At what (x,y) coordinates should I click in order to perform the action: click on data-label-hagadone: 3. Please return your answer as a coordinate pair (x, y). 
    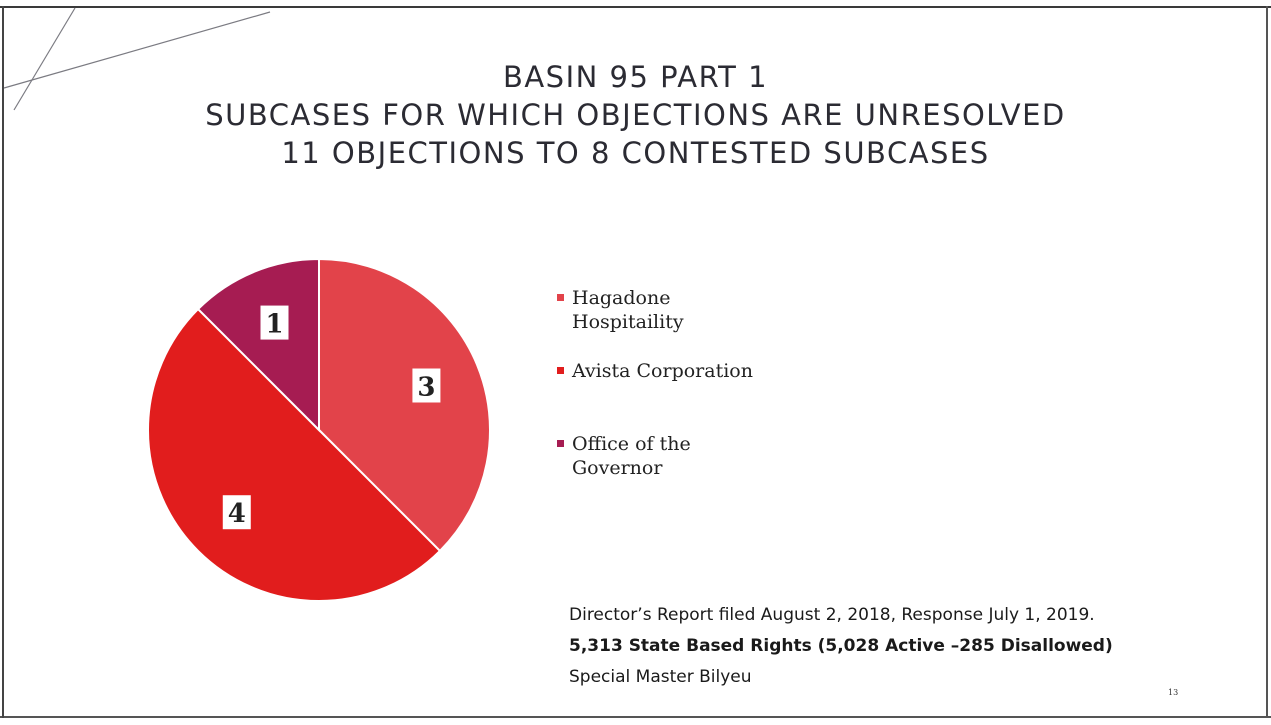
    Looking at the image, I should click on (426, 388).